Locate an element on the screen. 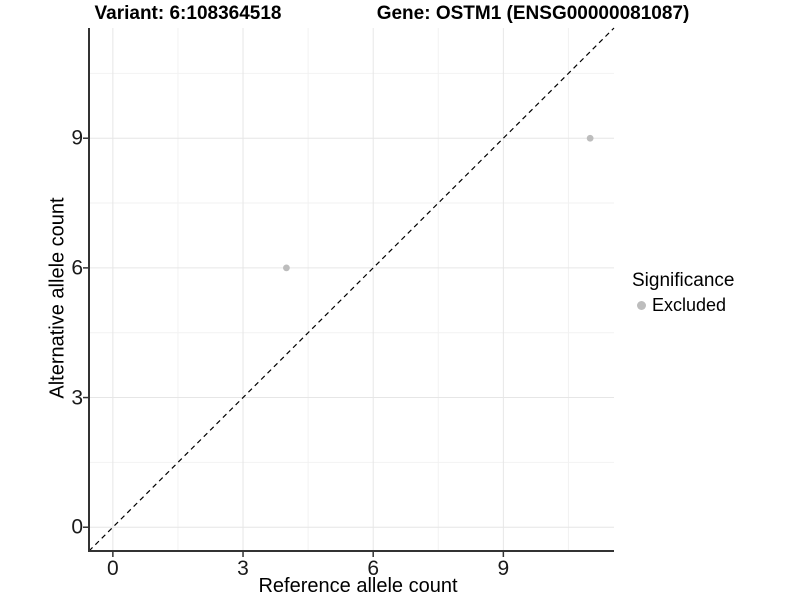 The width and height of the screenshot is (800, 600). y-tick-label: 3 is located at coordinates (77, 398).